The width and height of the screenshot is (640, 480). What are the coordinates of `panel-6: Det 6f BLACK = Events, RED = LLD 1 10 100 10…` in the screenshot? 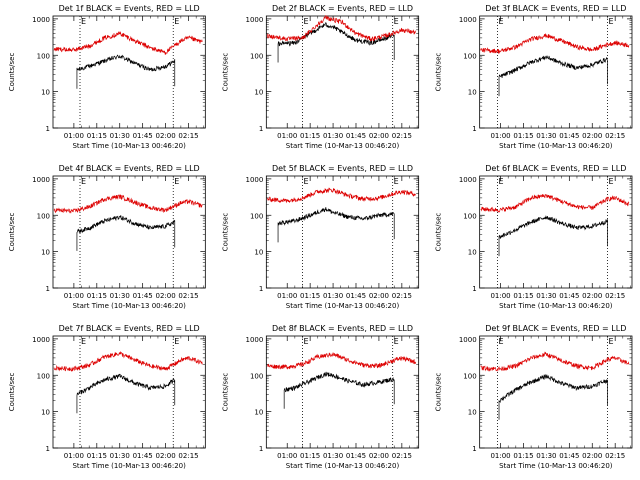 It's located at (534, 237).